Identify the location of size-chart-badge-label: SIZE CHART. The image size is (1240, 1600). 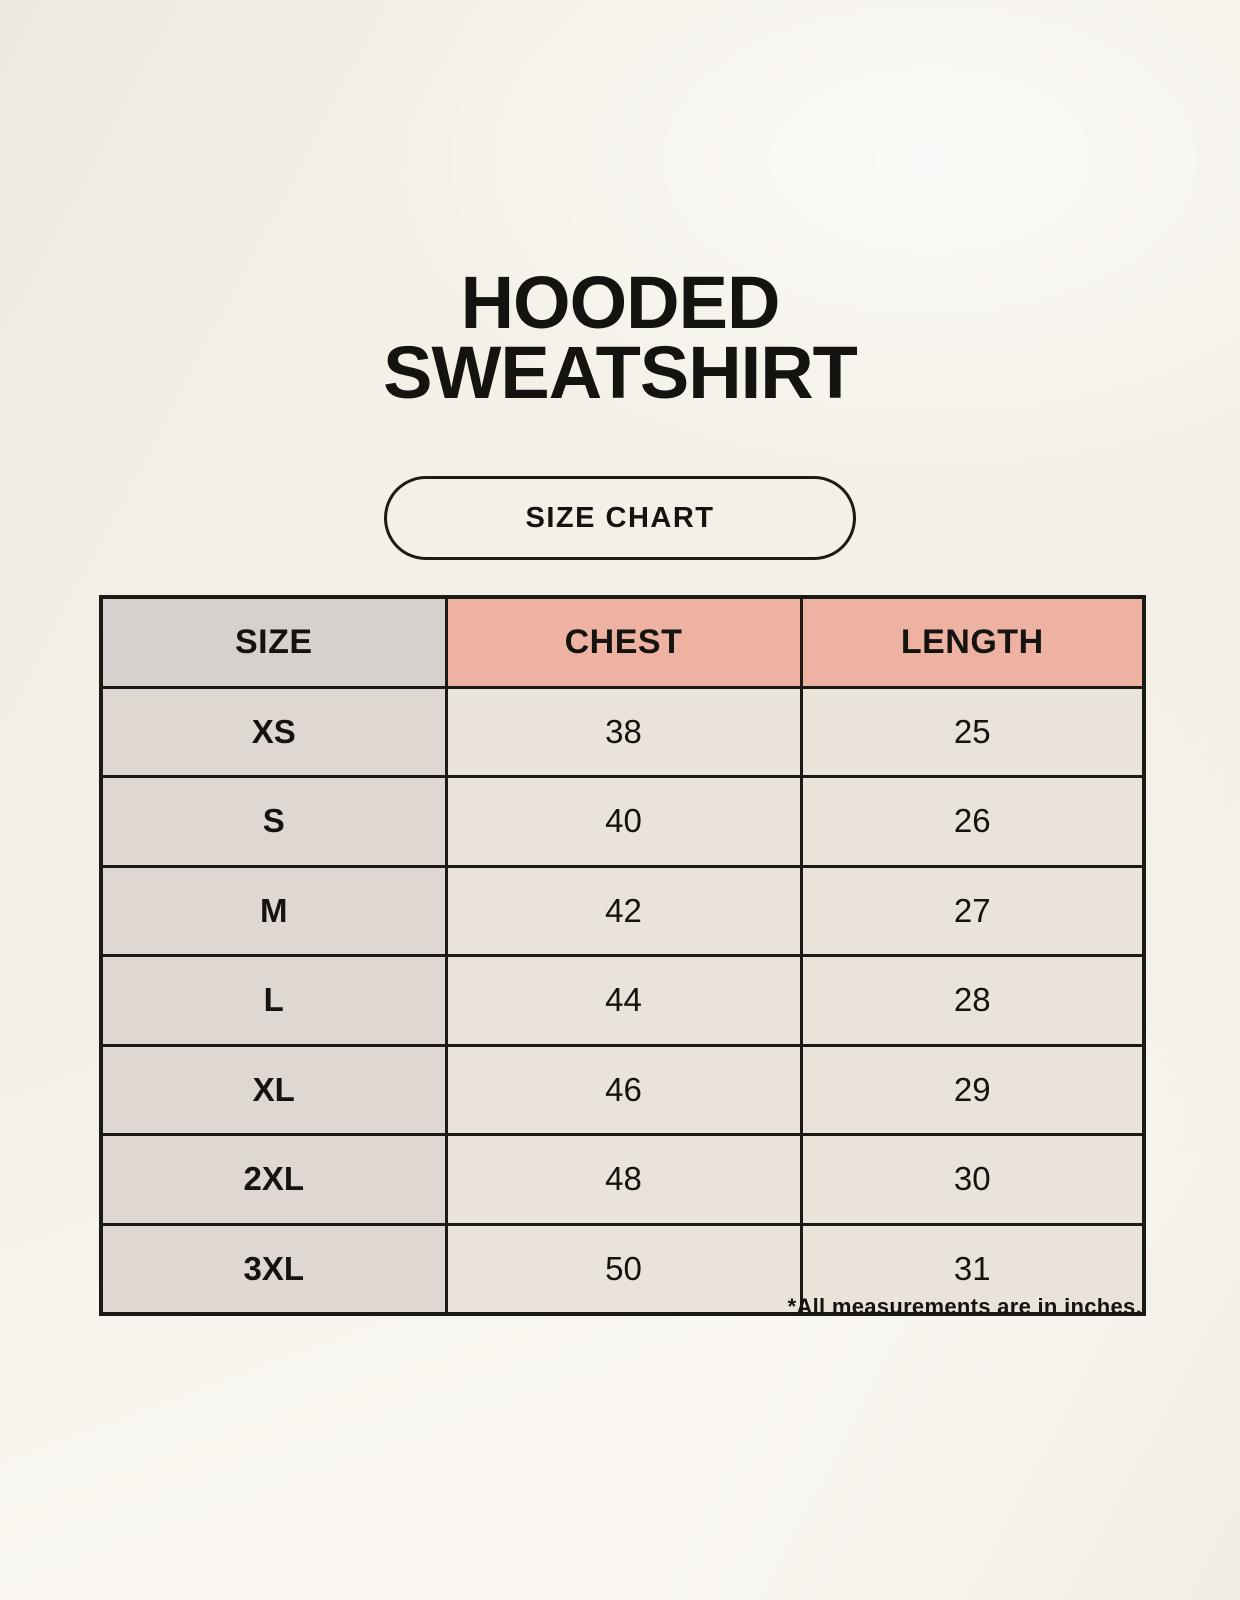
(620, 517).